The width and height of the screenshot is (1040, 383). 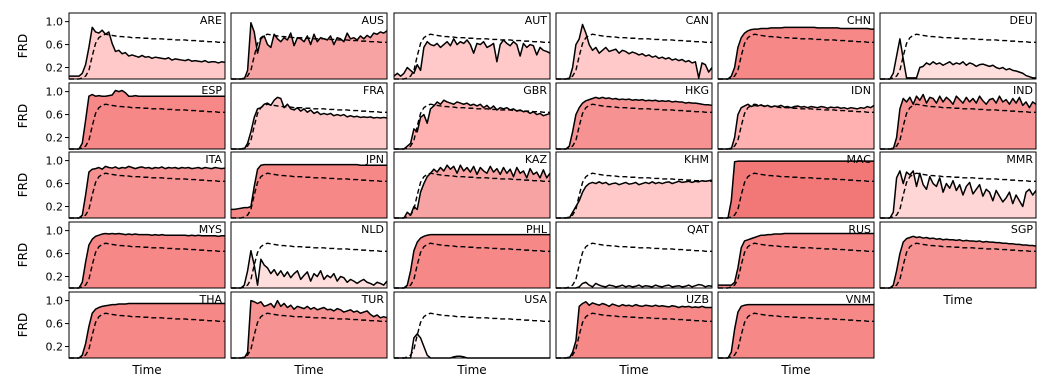 I want to click on panel-label: USA, so click(x=535, y=299).